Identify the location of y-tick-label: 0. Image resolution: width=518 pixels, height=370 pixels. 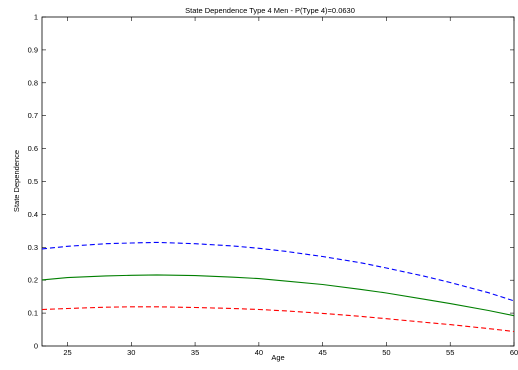
(36, 346).